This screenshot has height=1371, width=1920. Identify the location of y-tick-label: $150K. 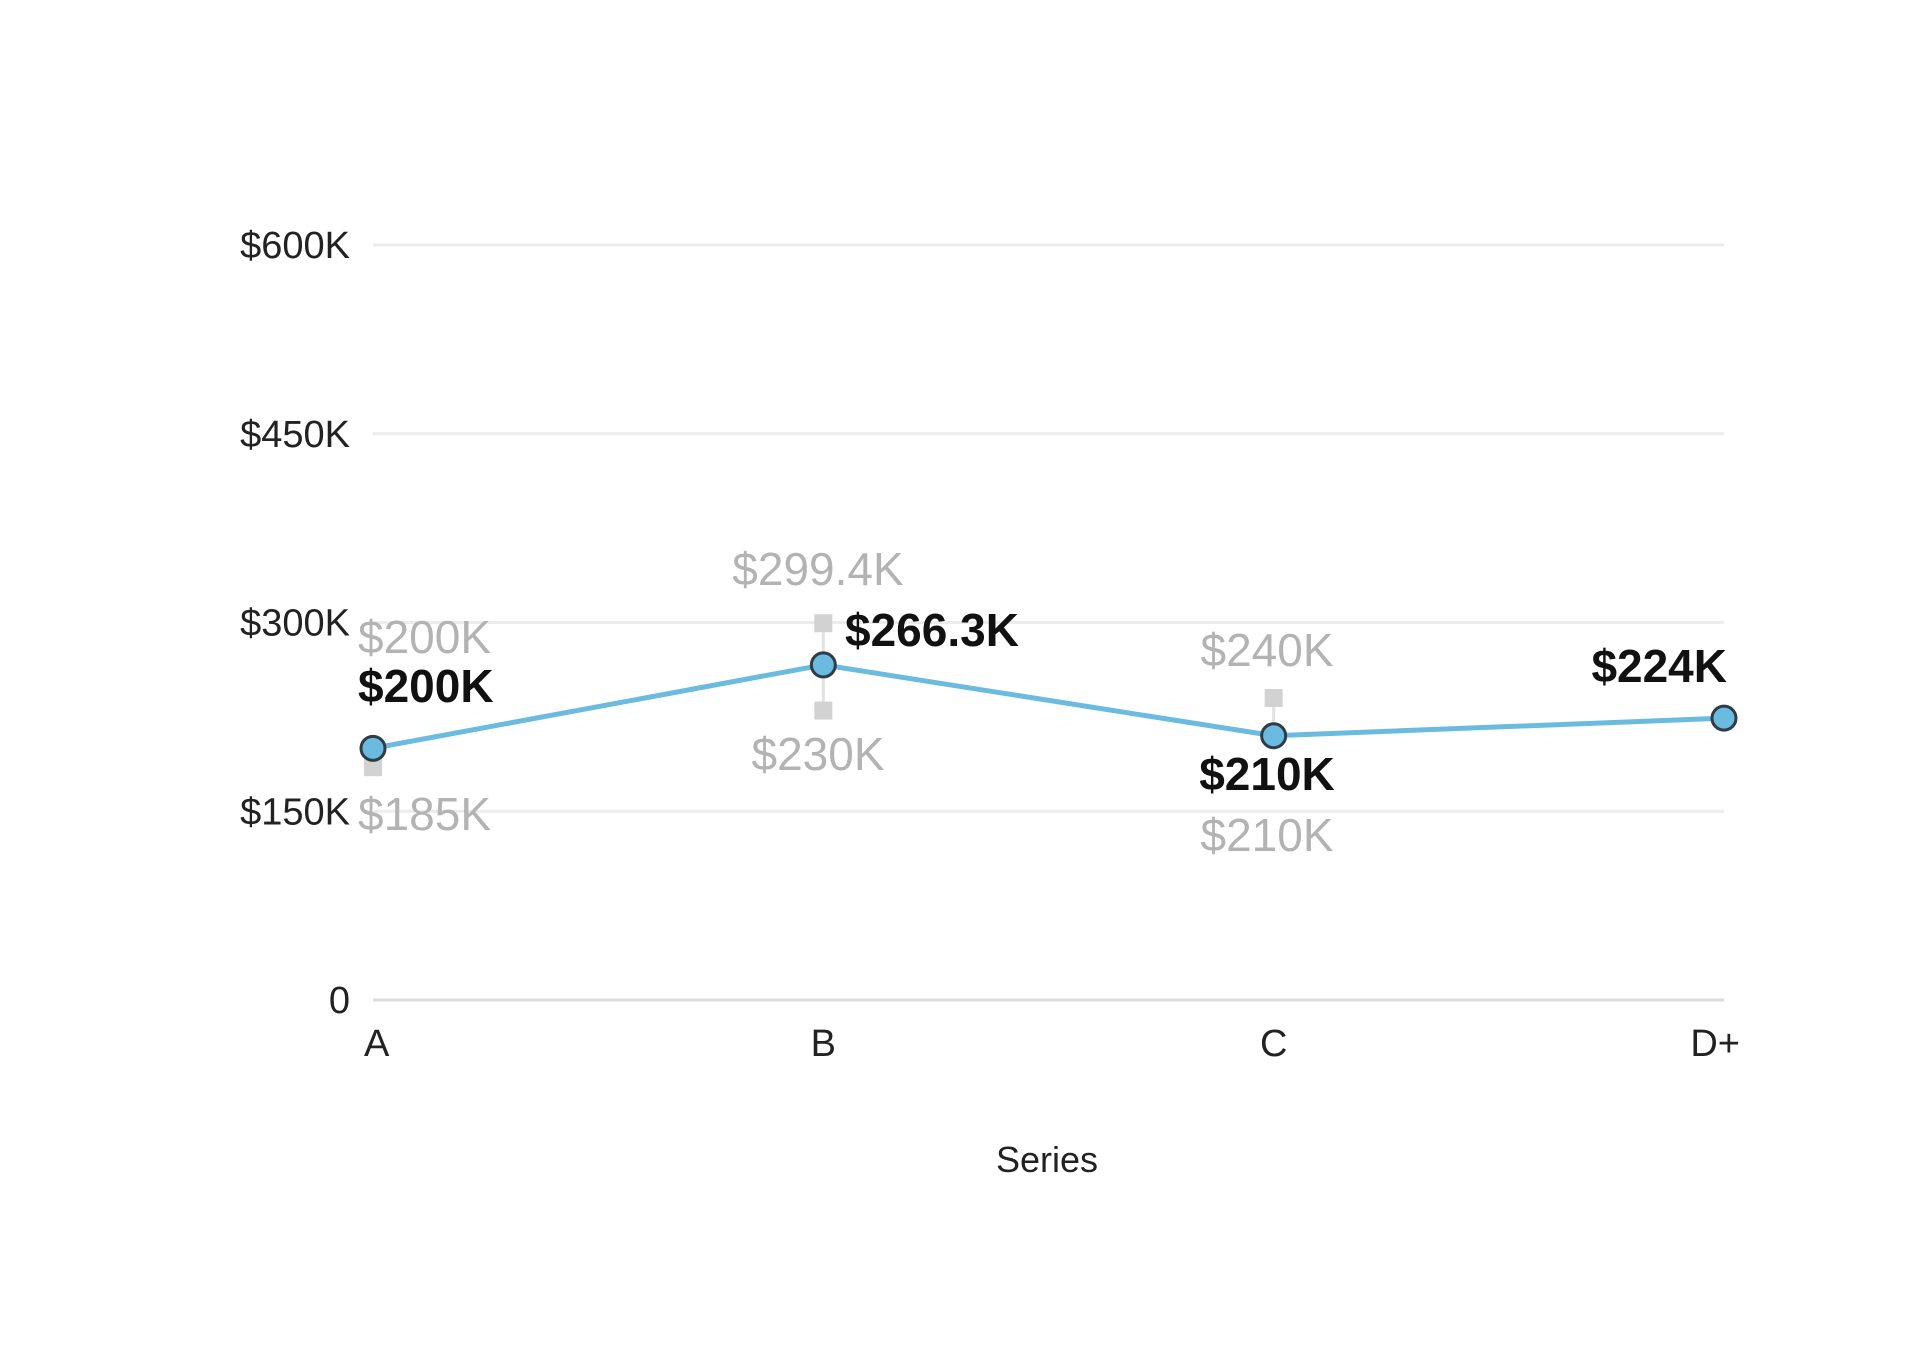
(295, 812).